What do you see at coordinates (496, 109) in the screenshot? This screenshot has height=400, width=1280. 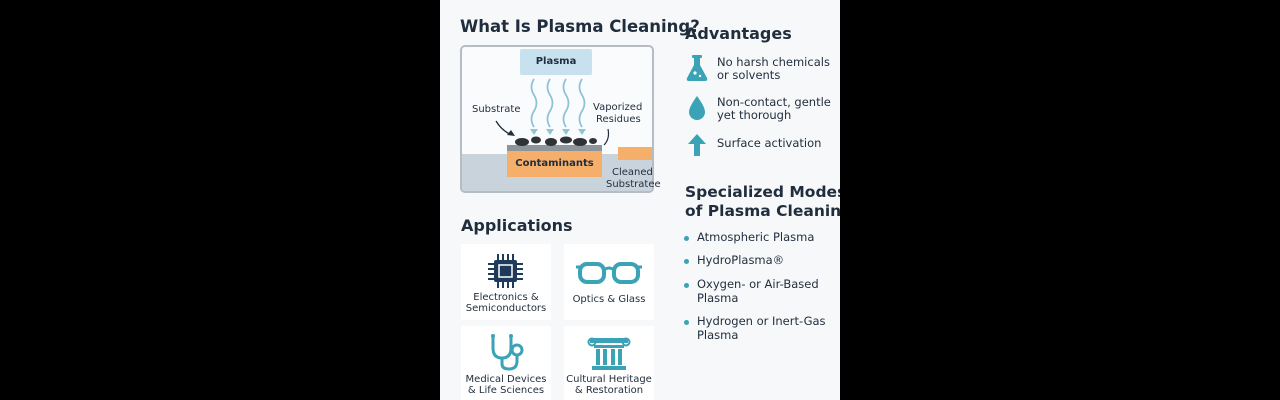 I see `substrate-label: Substrate` at bounding box center [496, 109].